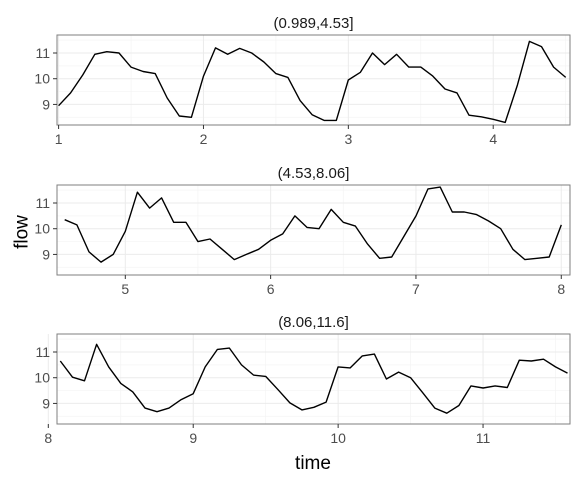  I want to click on x-tick-label: 9, so click(193, 438).